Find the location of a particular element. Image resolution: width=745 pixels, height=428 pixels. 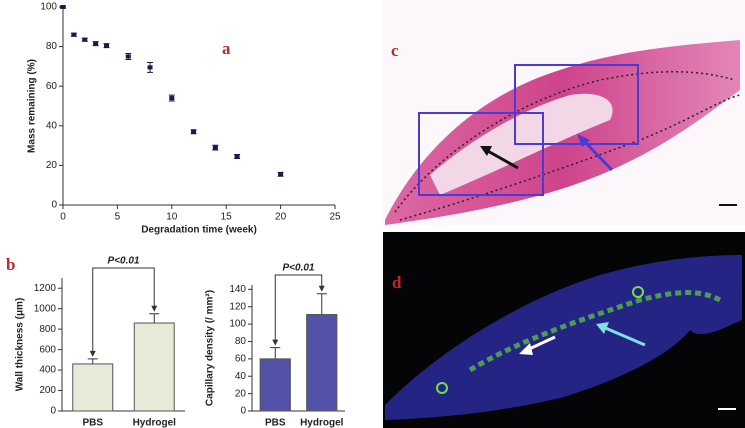

y-axis-label: Wall thickness (μm) is located at coordinates (20, 345).